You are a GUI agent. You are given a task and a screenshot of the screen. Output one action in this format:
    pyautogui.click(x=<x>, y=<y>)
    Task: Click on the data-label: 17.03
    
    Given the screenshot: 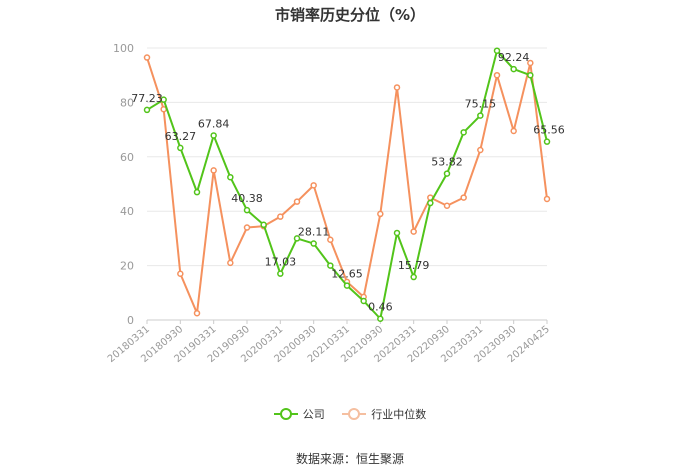 What is the action you would take?
    pyautogui.click(x=281, y=262)
    